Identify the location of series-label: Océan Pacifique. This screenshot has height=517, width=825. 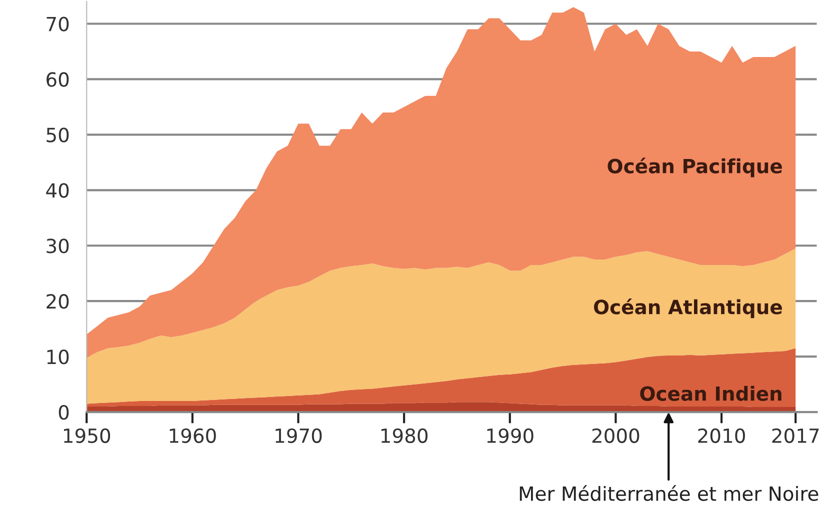
(695, 168).